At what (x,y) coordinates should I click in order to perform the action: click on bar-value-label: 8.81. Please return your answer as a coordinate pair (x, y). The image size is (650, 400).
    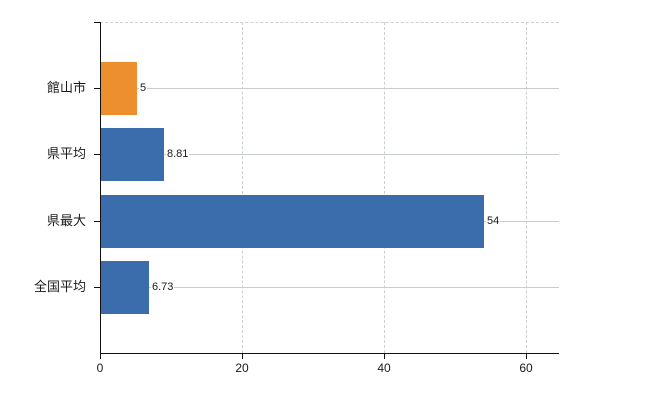
    Looking at the image, I should click on (178, 154).